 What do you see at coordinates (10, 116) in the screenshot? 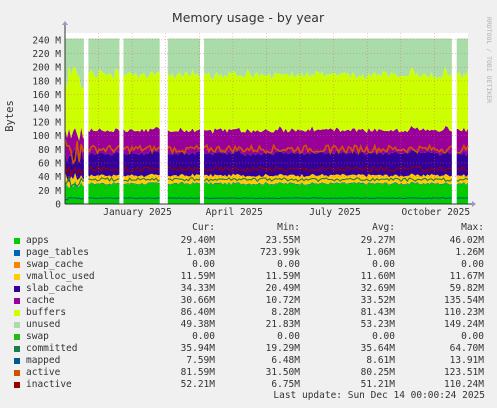
I see `y-axis-label: Bytes` at bounding box center [10, 116].